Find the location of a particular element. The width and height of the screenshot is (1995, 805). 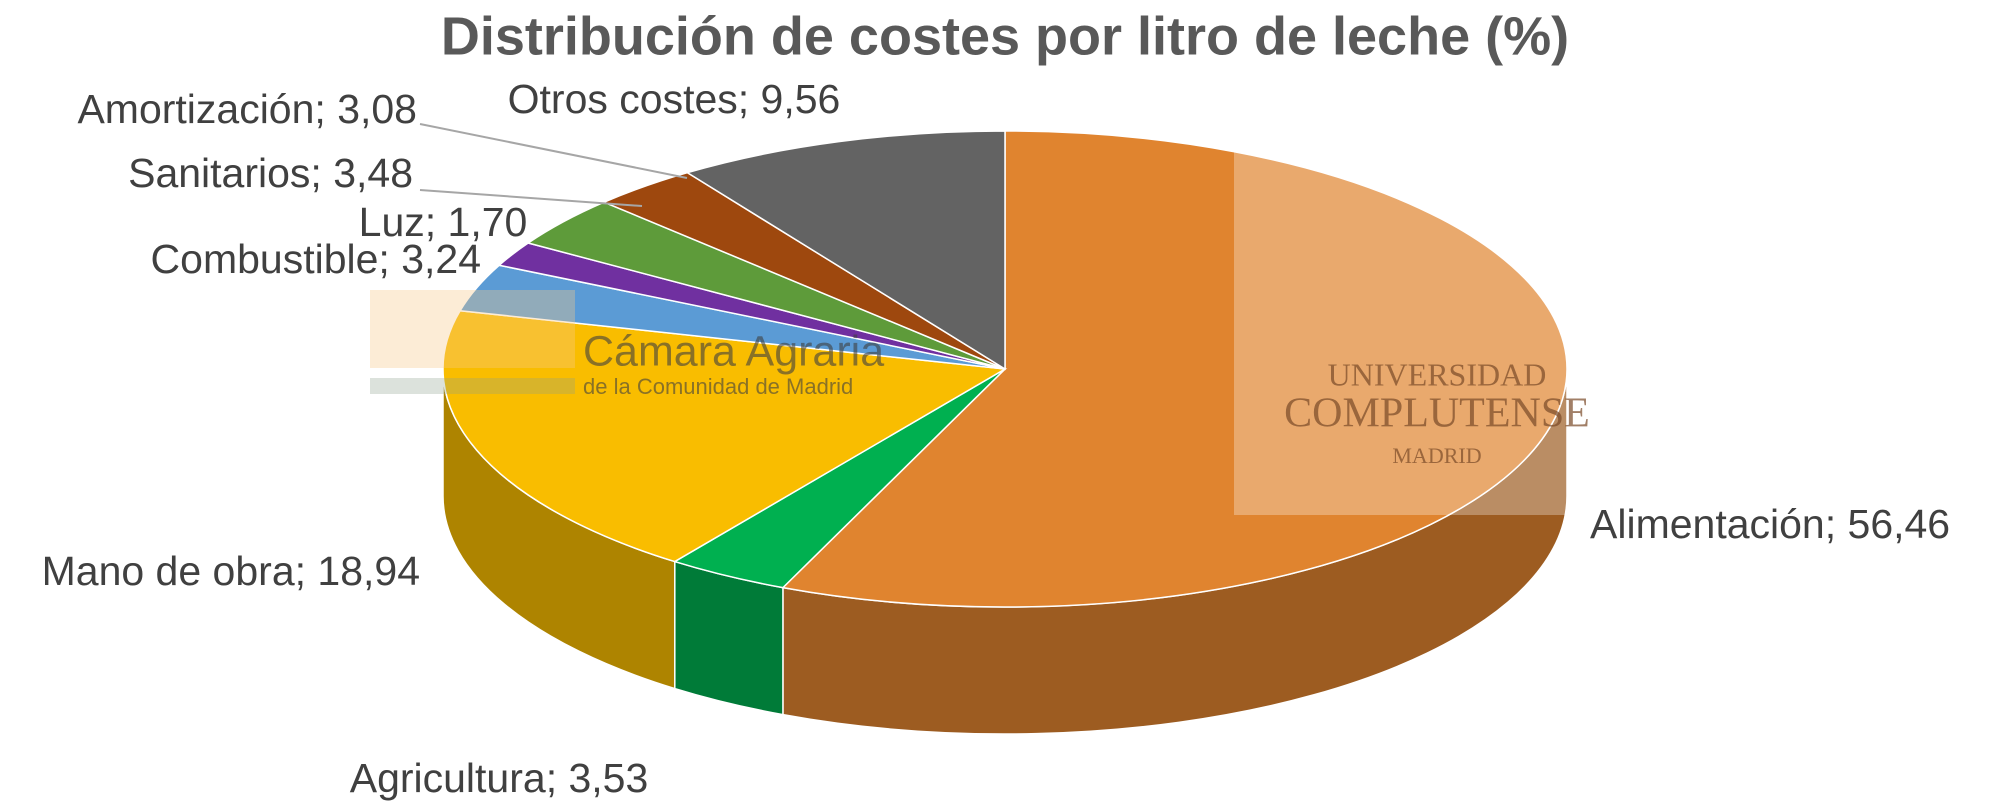

watermark-text: UNIVERSIDAD is located at coordinates (1437, 374).